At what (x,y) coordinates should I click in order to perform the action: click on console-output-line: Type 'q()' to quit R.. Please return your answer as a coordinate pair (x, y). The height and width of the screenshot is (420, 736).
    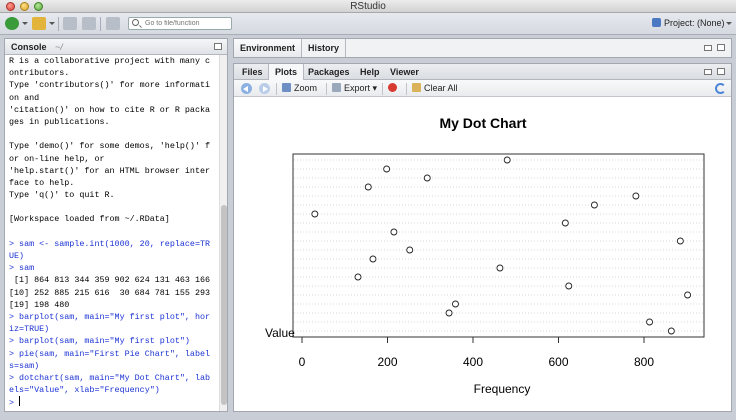
    Looking at the image, I should click on (62, 195).